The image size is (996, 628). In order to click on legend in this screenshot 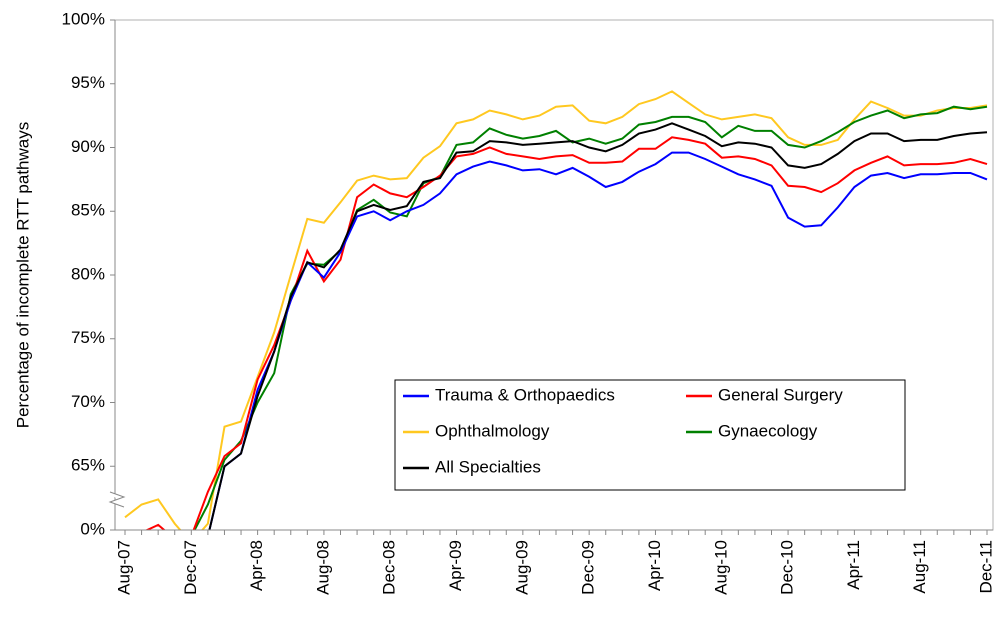, I will do `click(650, 435)`.